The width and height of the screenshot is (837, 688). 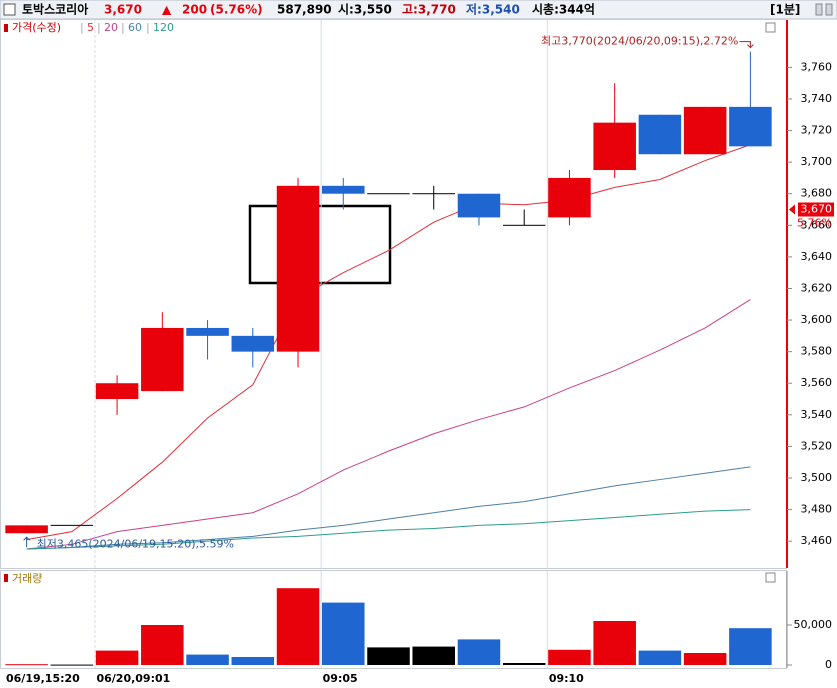 I want to click on y-tick-label: 3,520, so click(x=817, y=445).